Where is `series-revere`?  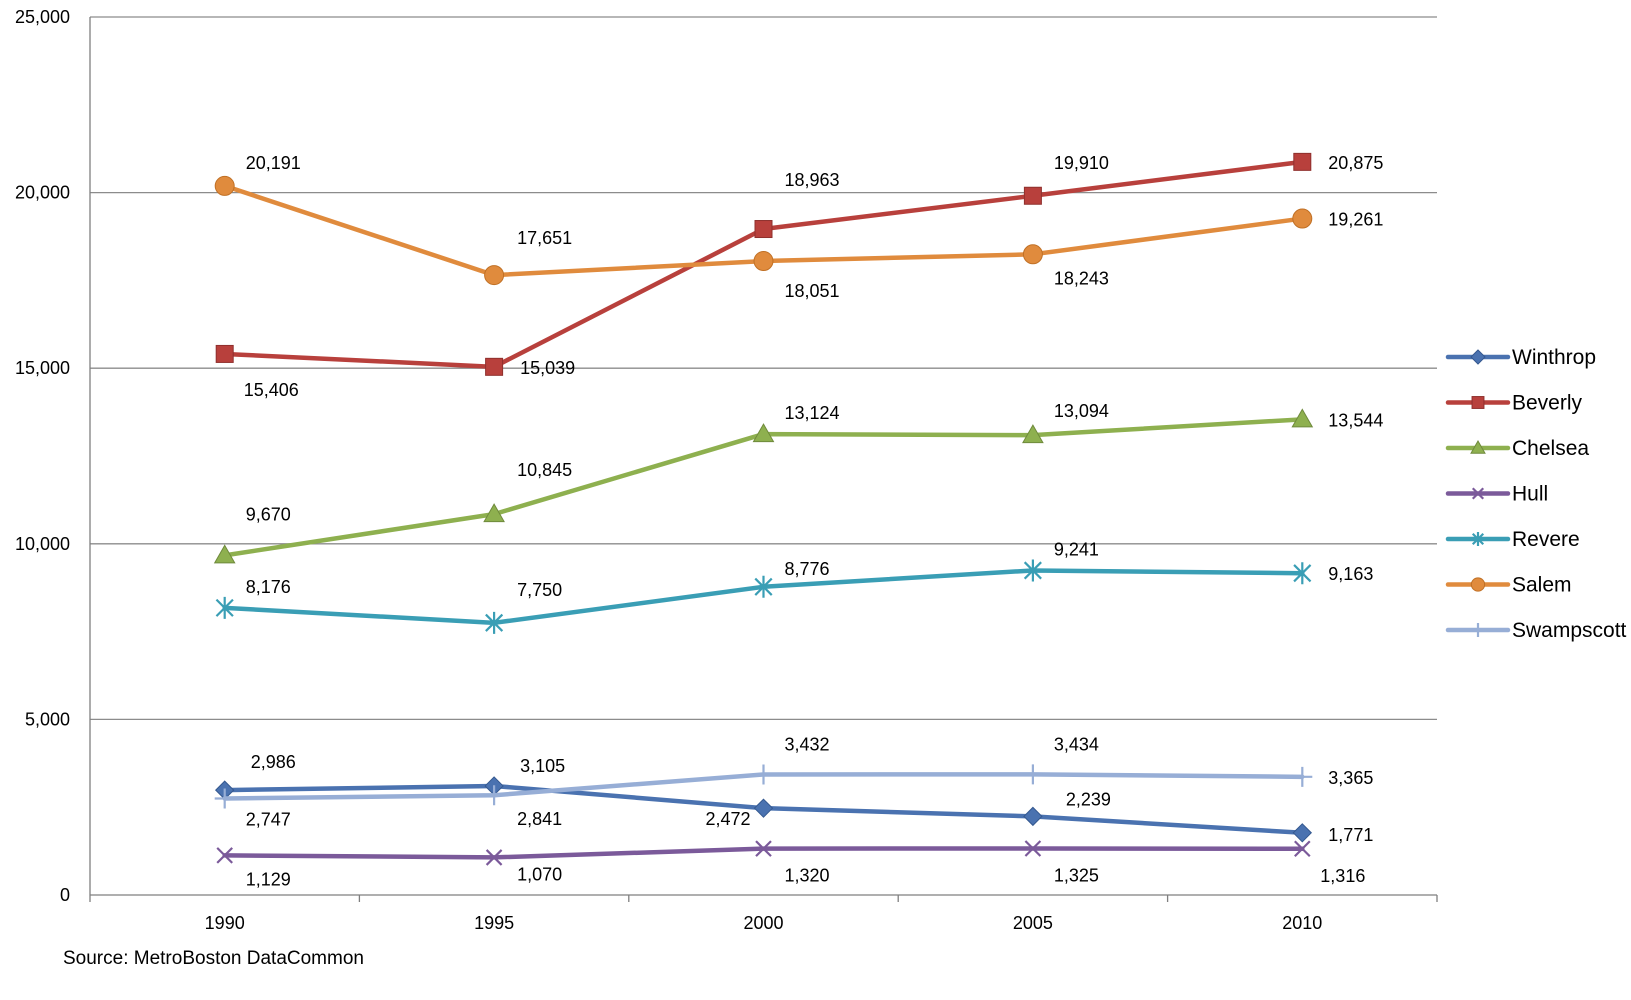
series-revere is located at coordinates (763, 596).